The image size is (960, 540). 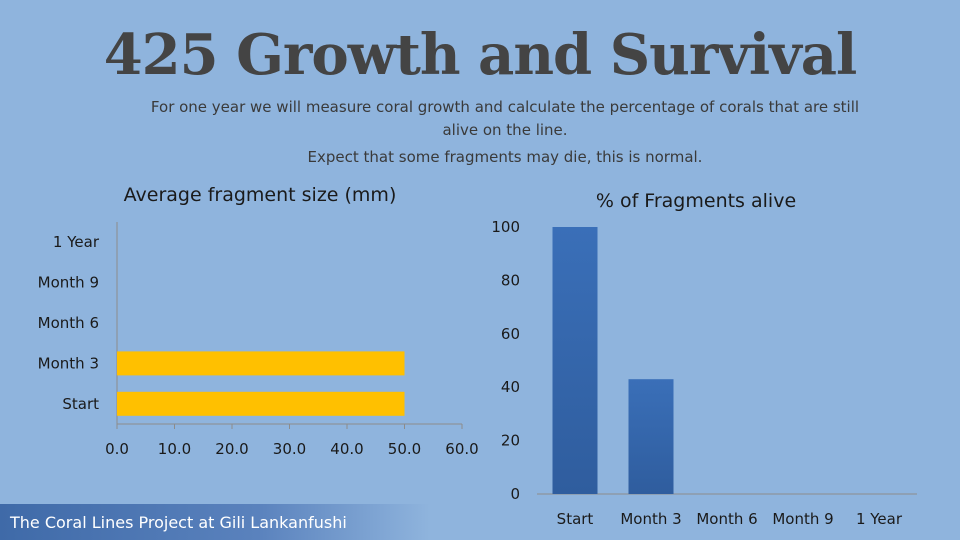 What do you see at coordinates (68, 283) in the screenshot?
I see `size-category-label: Month 9` at bounding box center [68, 283].